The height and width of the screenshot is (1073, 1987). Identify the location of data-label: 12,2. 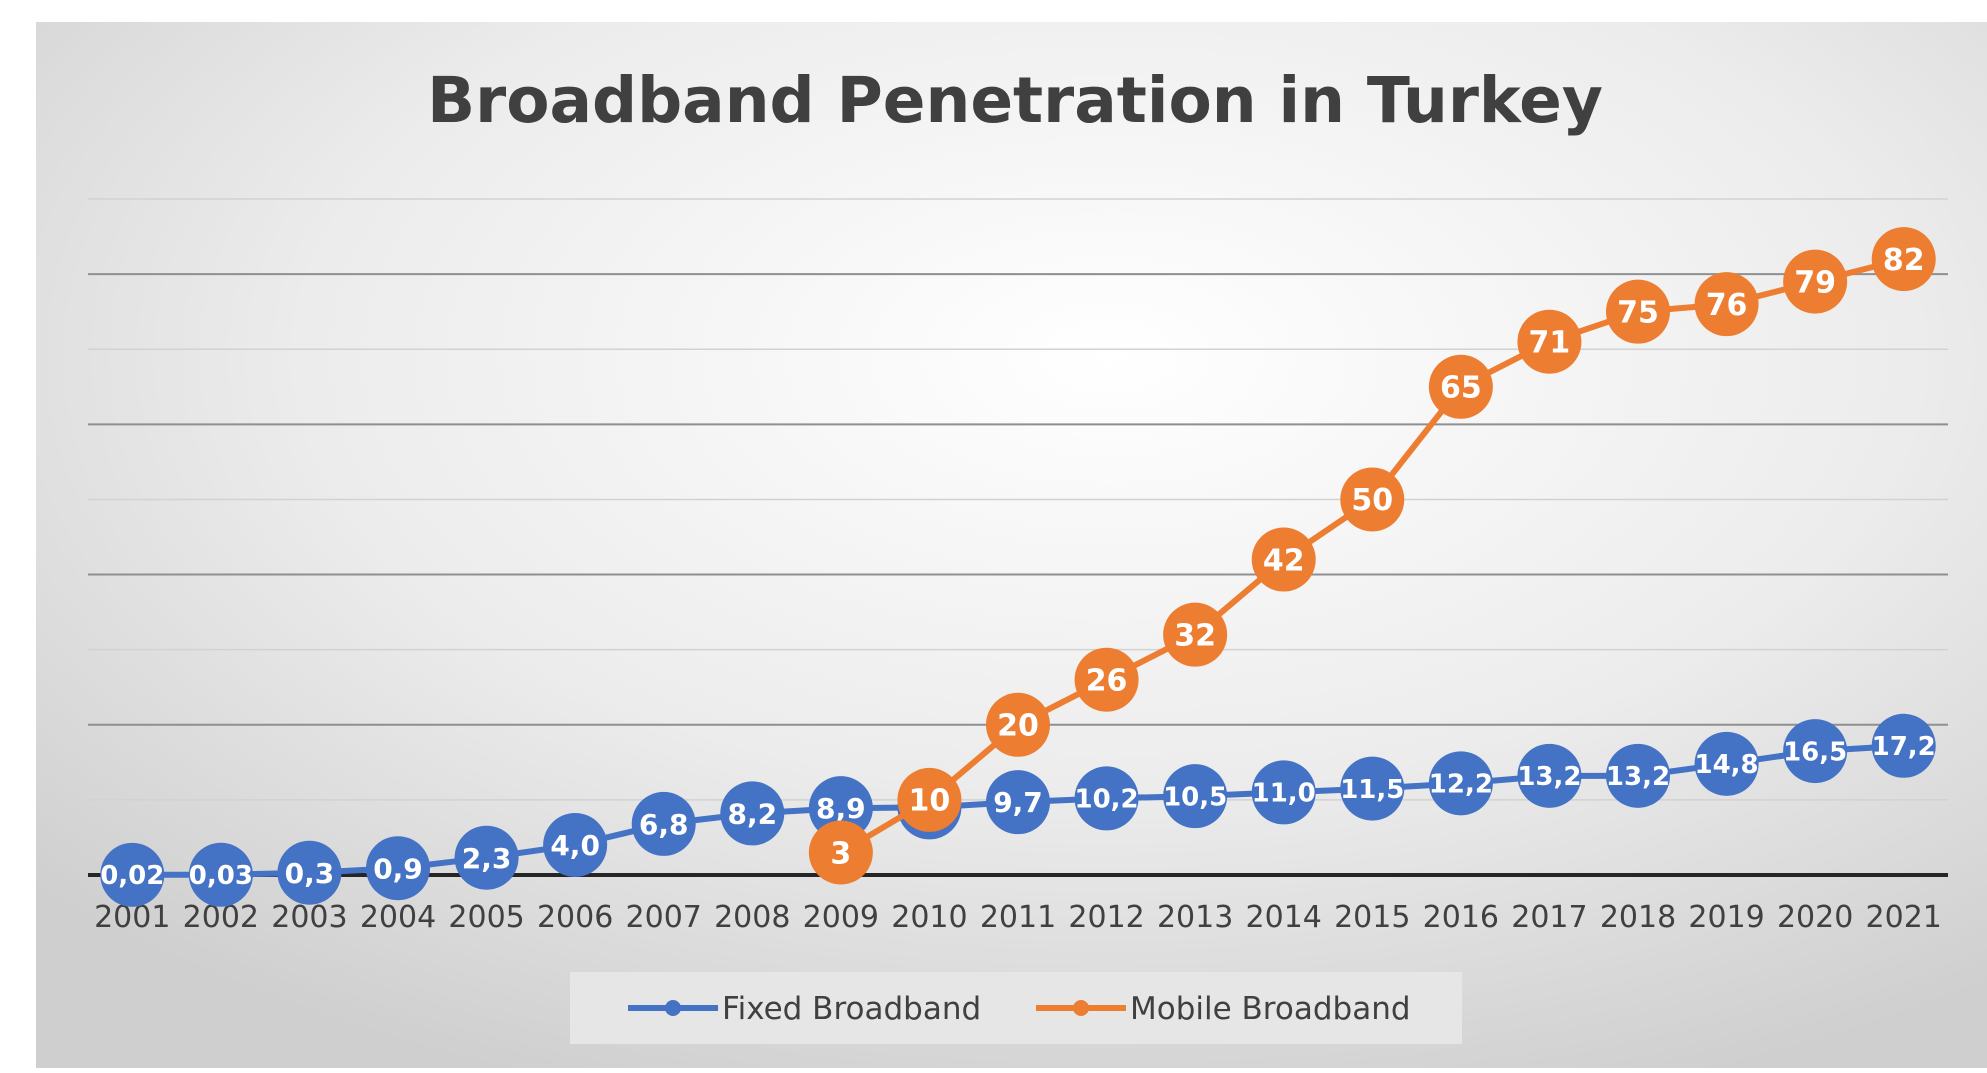
(1461, 785).